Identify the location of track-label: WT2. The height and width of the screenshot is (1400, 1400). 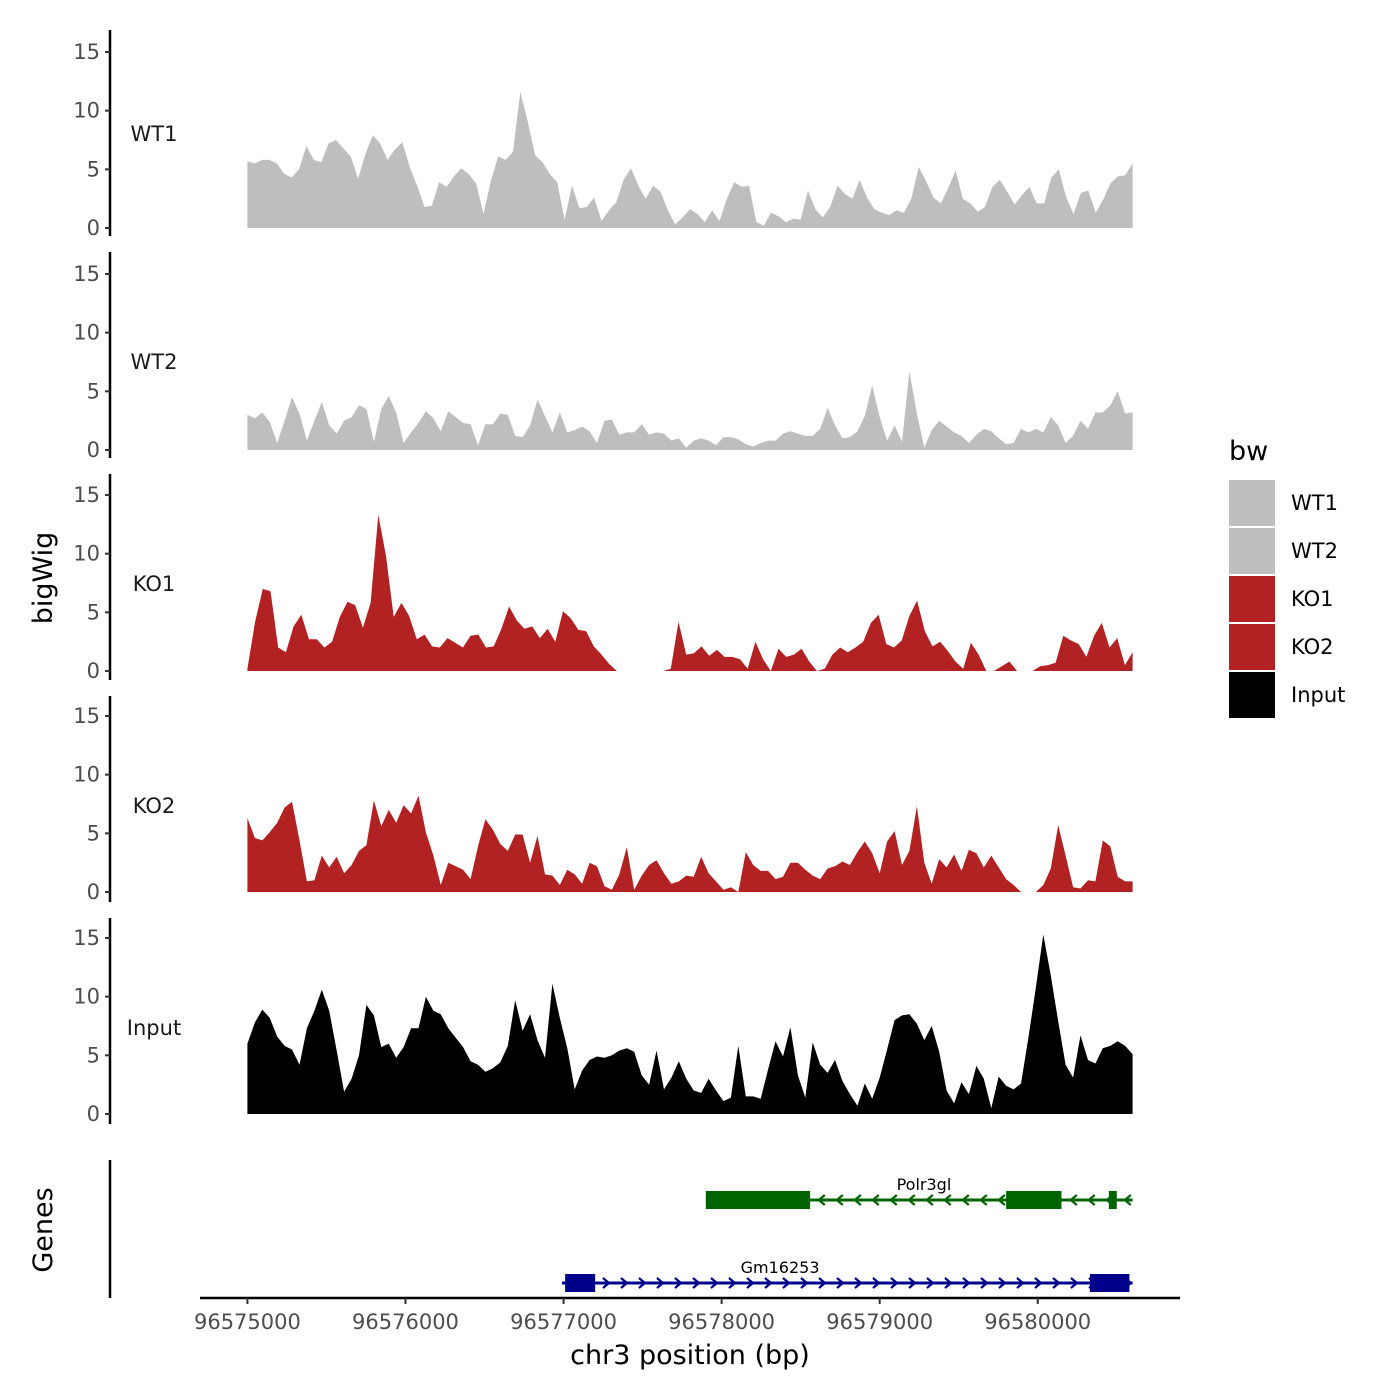
(154, 362).